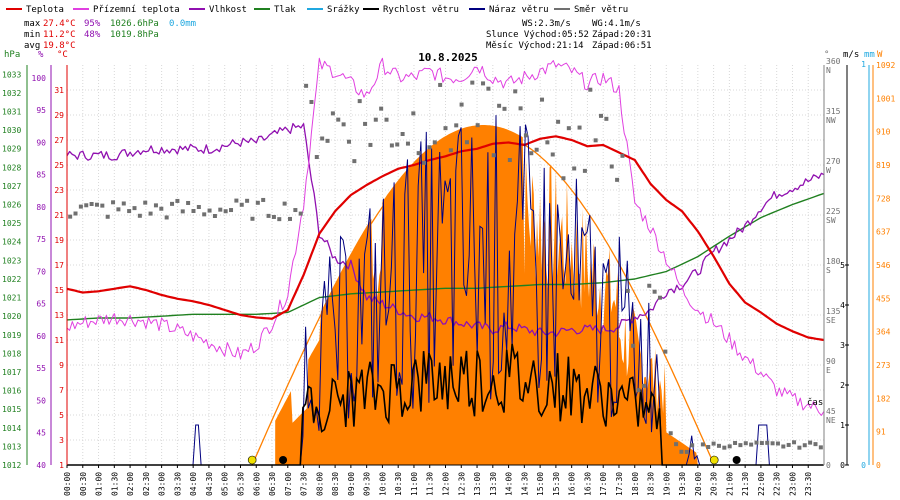 The image size is (900, 500). I want to click on humidity-tick-label: 45, so click(41, 433).